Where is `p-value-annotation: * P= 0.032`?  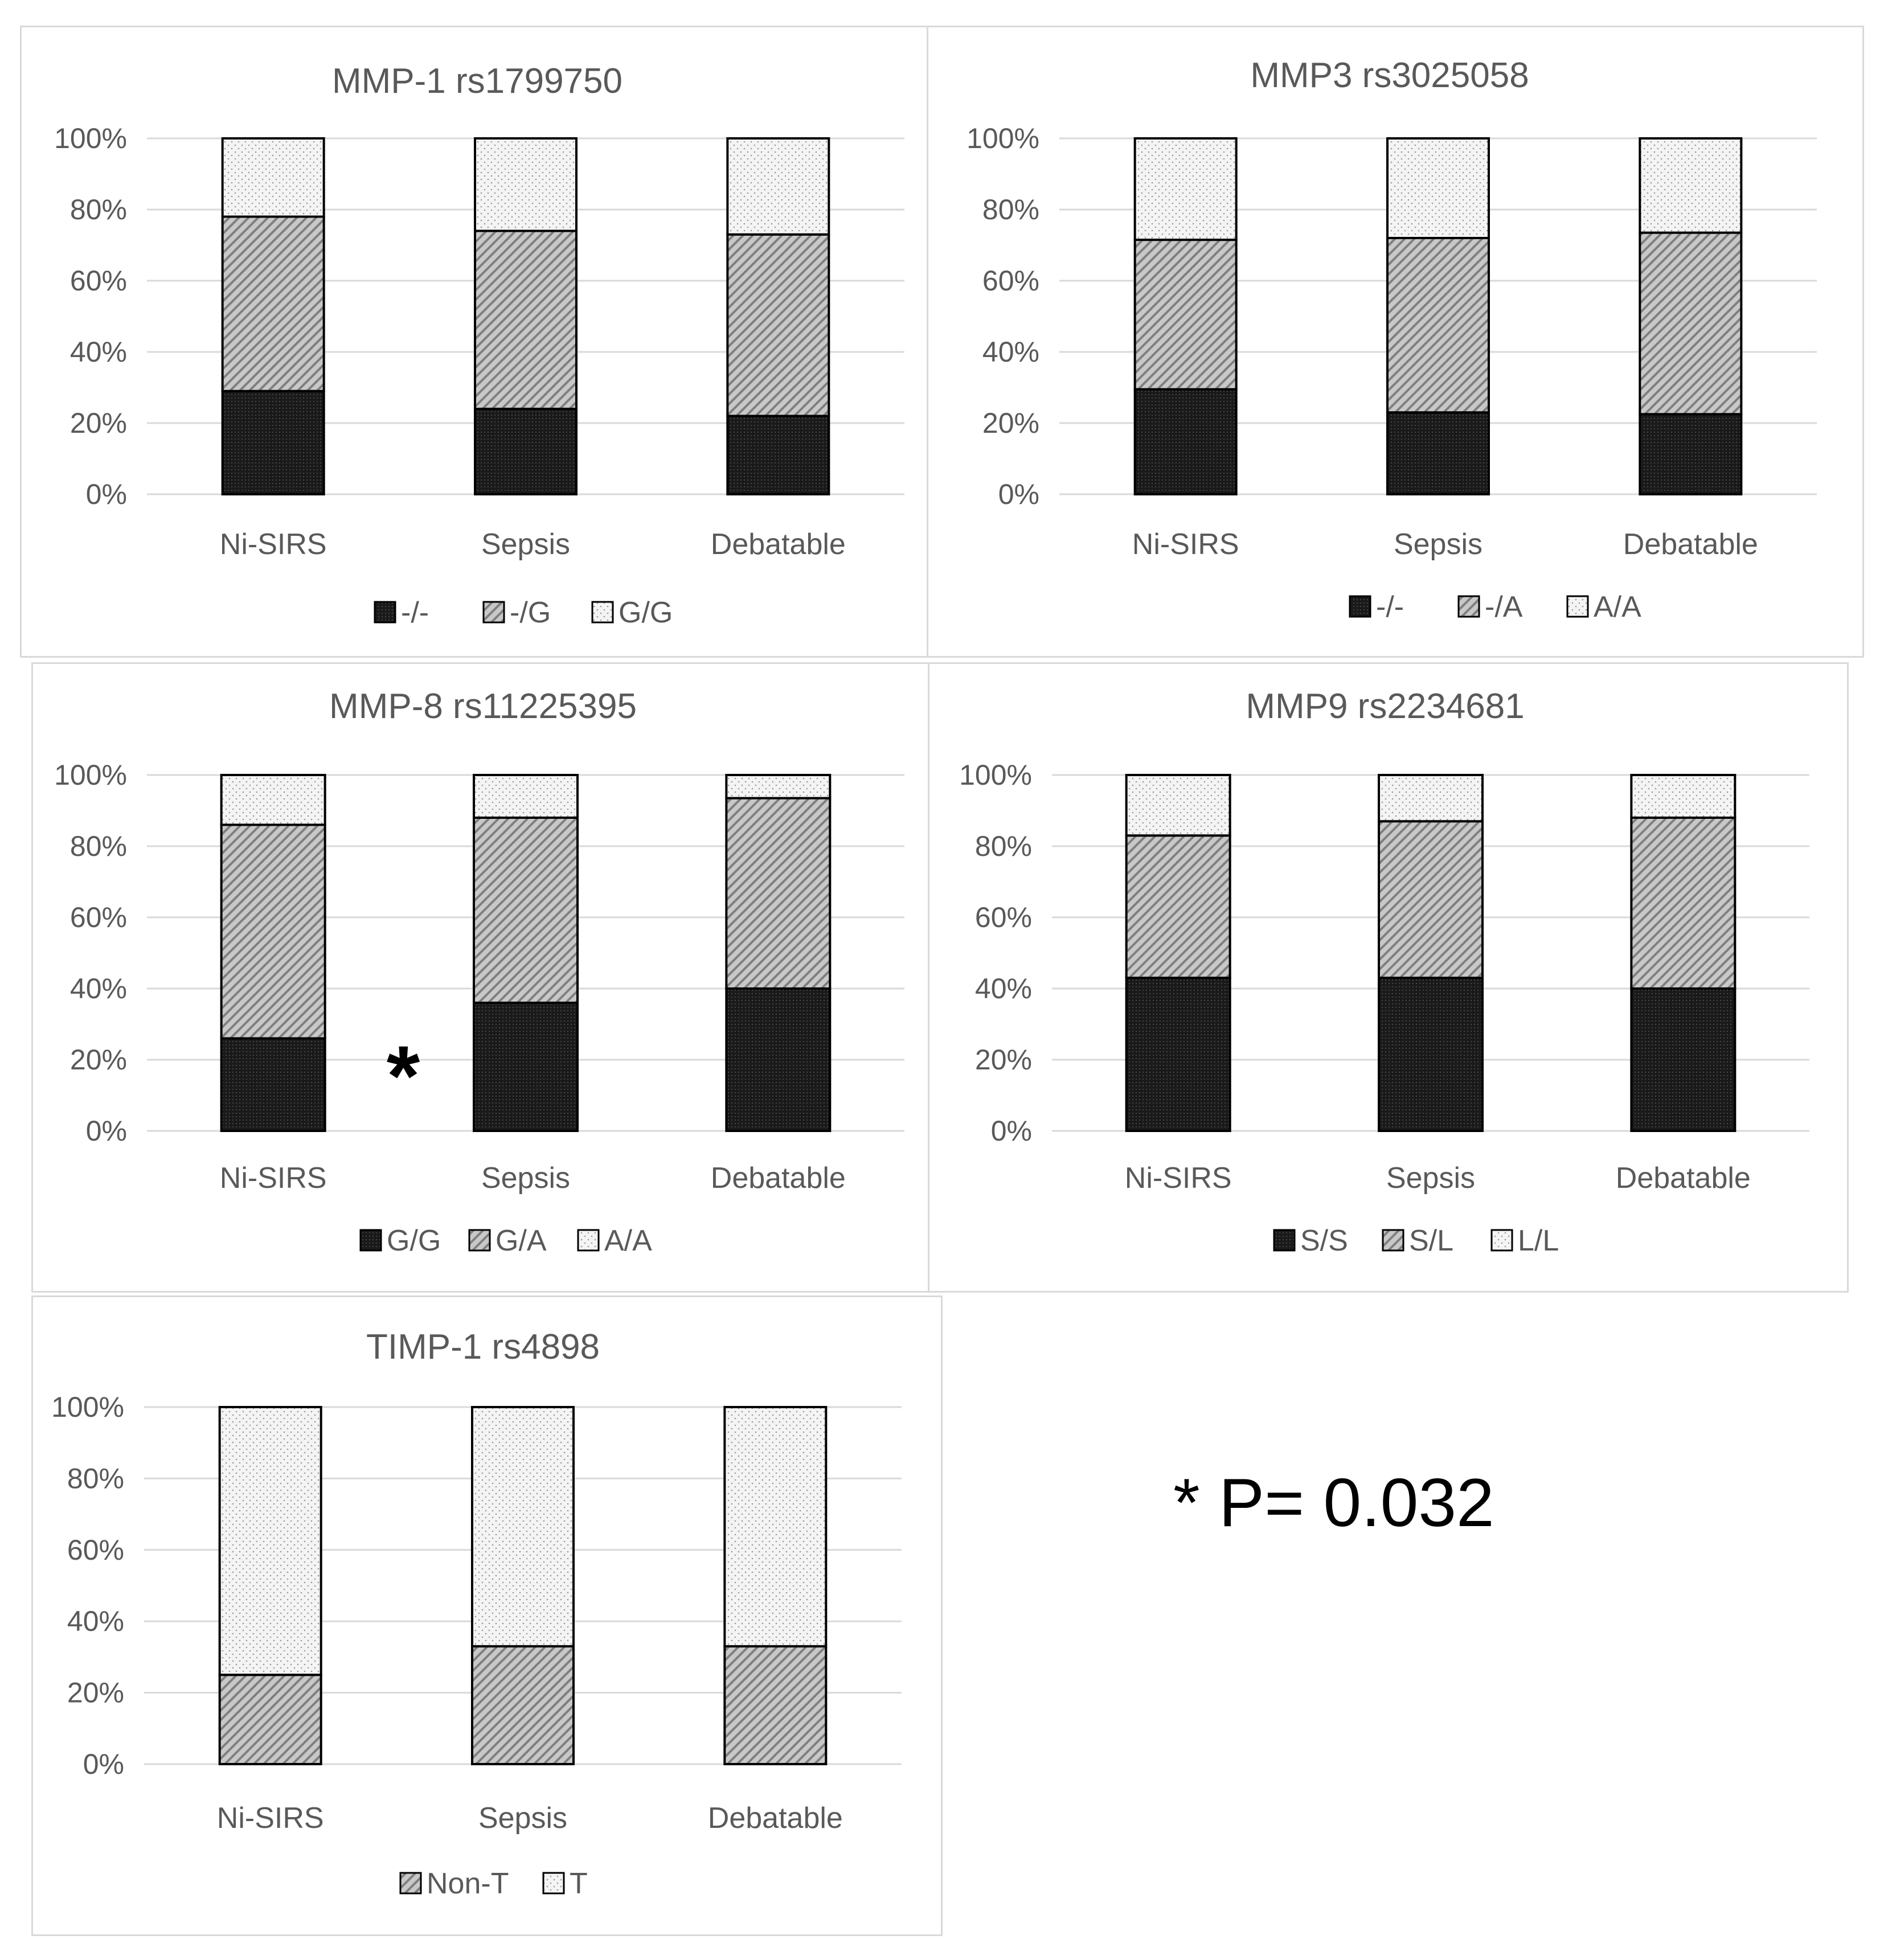 p-value-annotation: * P= 0.032 is located at coordinates (1333, 1503).